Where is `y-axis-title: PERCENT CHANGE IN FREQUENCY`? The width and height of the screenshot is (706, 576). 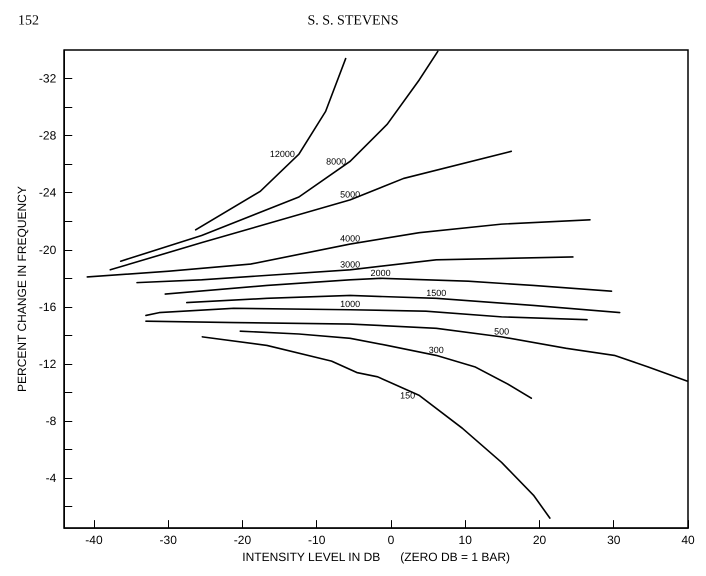
y-axis-title: PERCENT CHANGE IN FREQUENCY is located at coordinates (22, 289).